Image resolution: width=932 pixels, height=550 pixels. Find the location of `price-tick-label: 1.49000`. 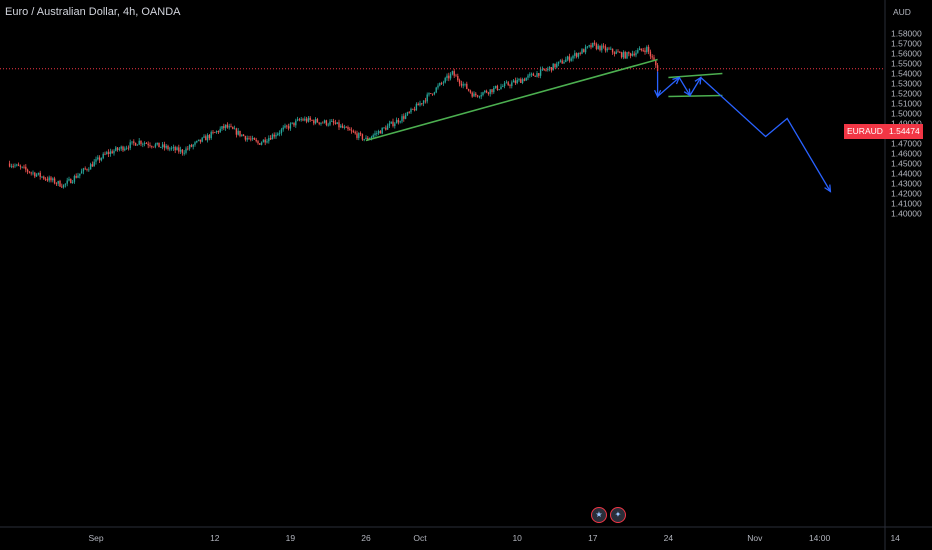

price-tick-label: 1.49000 is located at coordinates (906, 124).